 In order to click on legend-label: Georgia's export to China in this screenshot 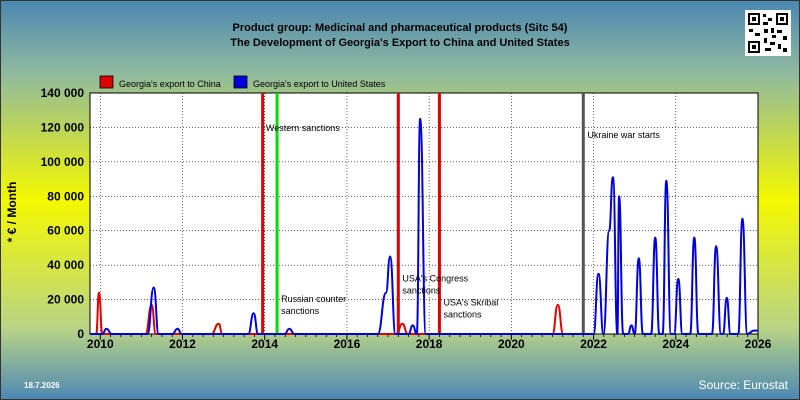, I will do `click(170, 84)`.